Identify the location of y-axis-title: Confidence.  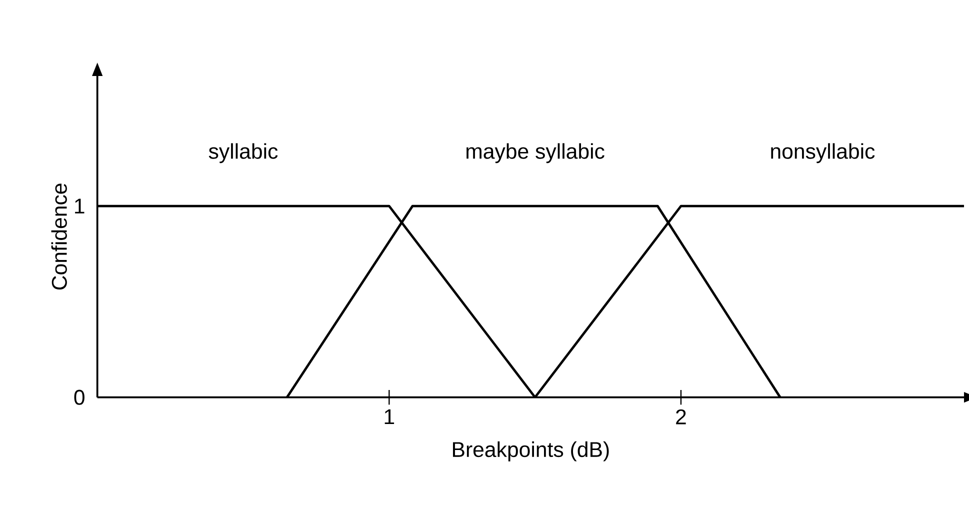
(59, 237).